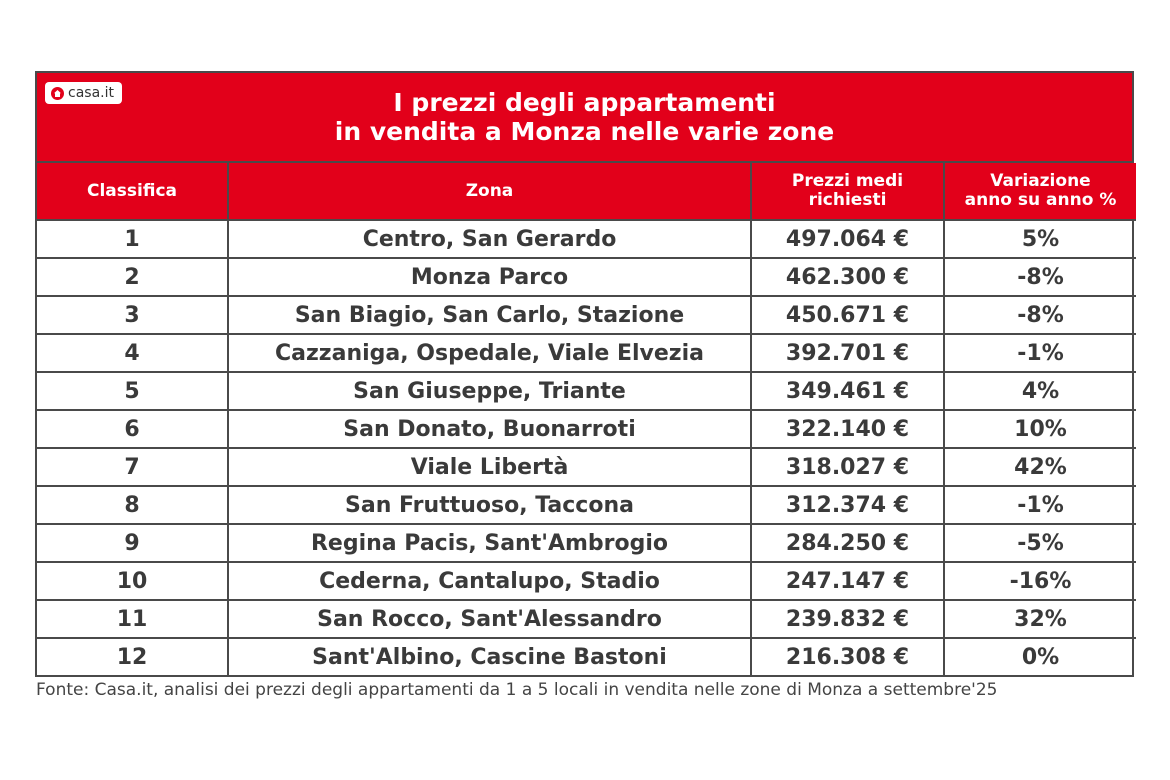 The image size is (1170, 780). I want to click on cell-zone: Sant'Albino, Cascine Bastoni, so click(489, 656).